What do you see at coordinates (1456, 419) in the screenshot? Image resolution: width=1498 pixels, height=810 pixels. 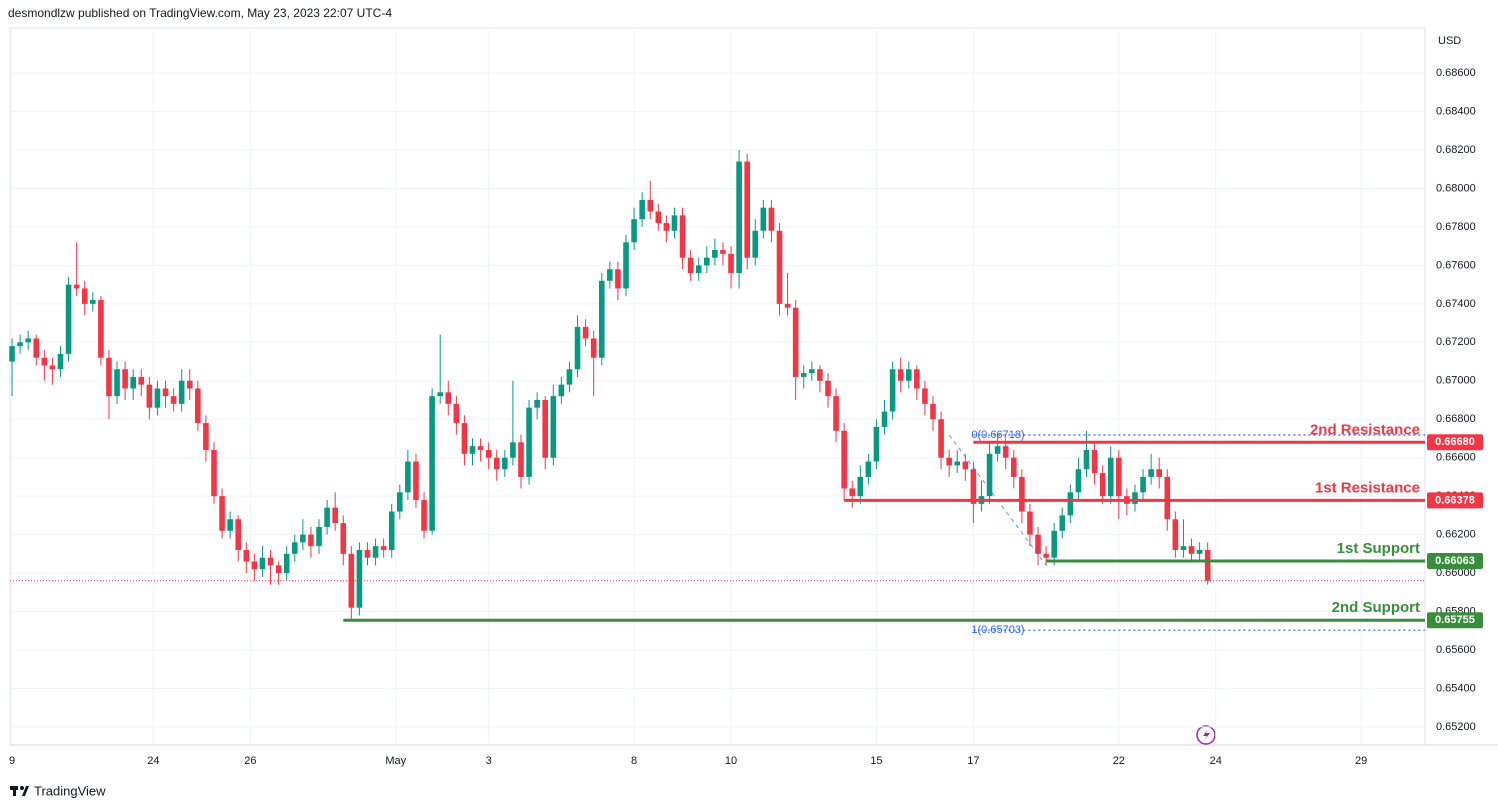 I see `y-tick-label: 0.66800` at bounding box center [1456, 419].